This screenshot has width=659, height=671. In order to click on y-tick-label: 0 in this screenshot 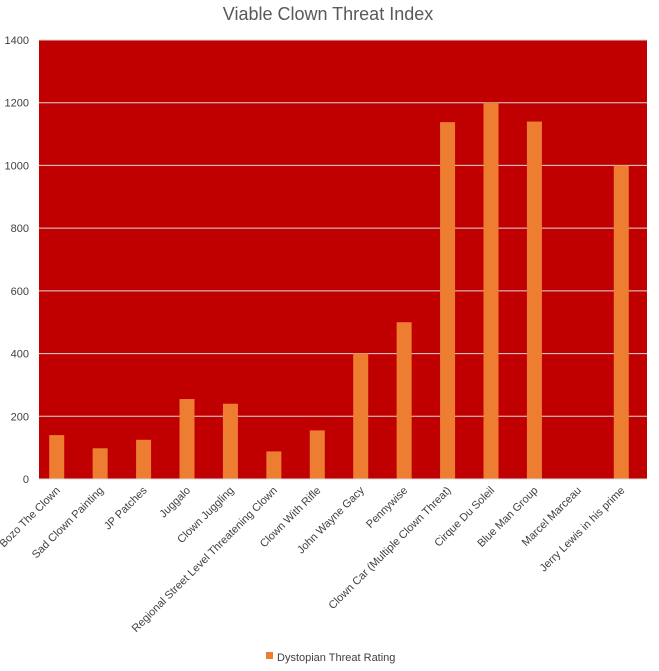, I will do `click(26, 480)`.